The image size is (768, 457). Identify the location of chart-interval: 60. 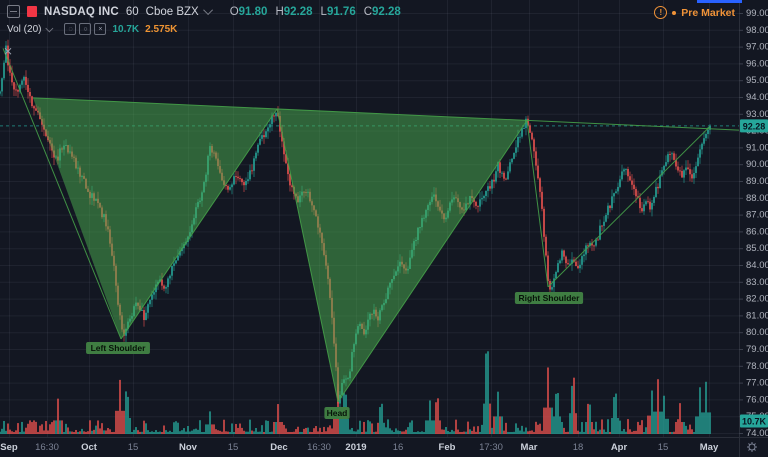
(132, 11).